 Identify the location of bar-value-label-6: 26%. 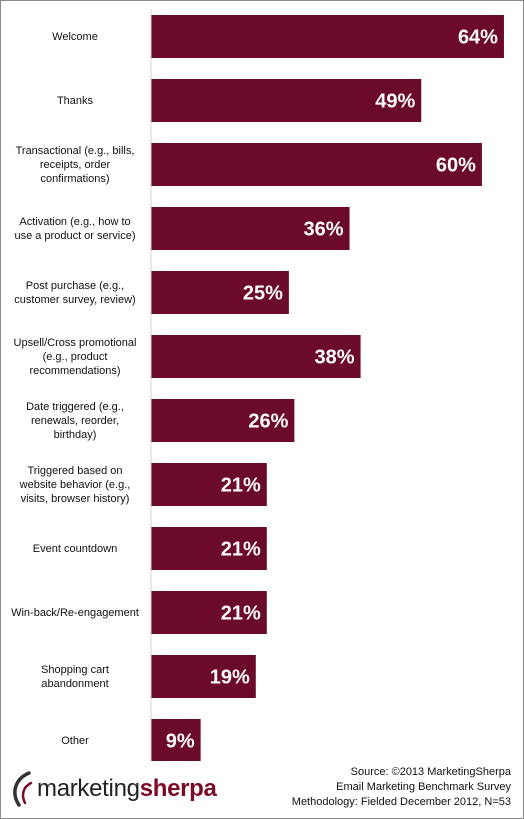
(268, 422).